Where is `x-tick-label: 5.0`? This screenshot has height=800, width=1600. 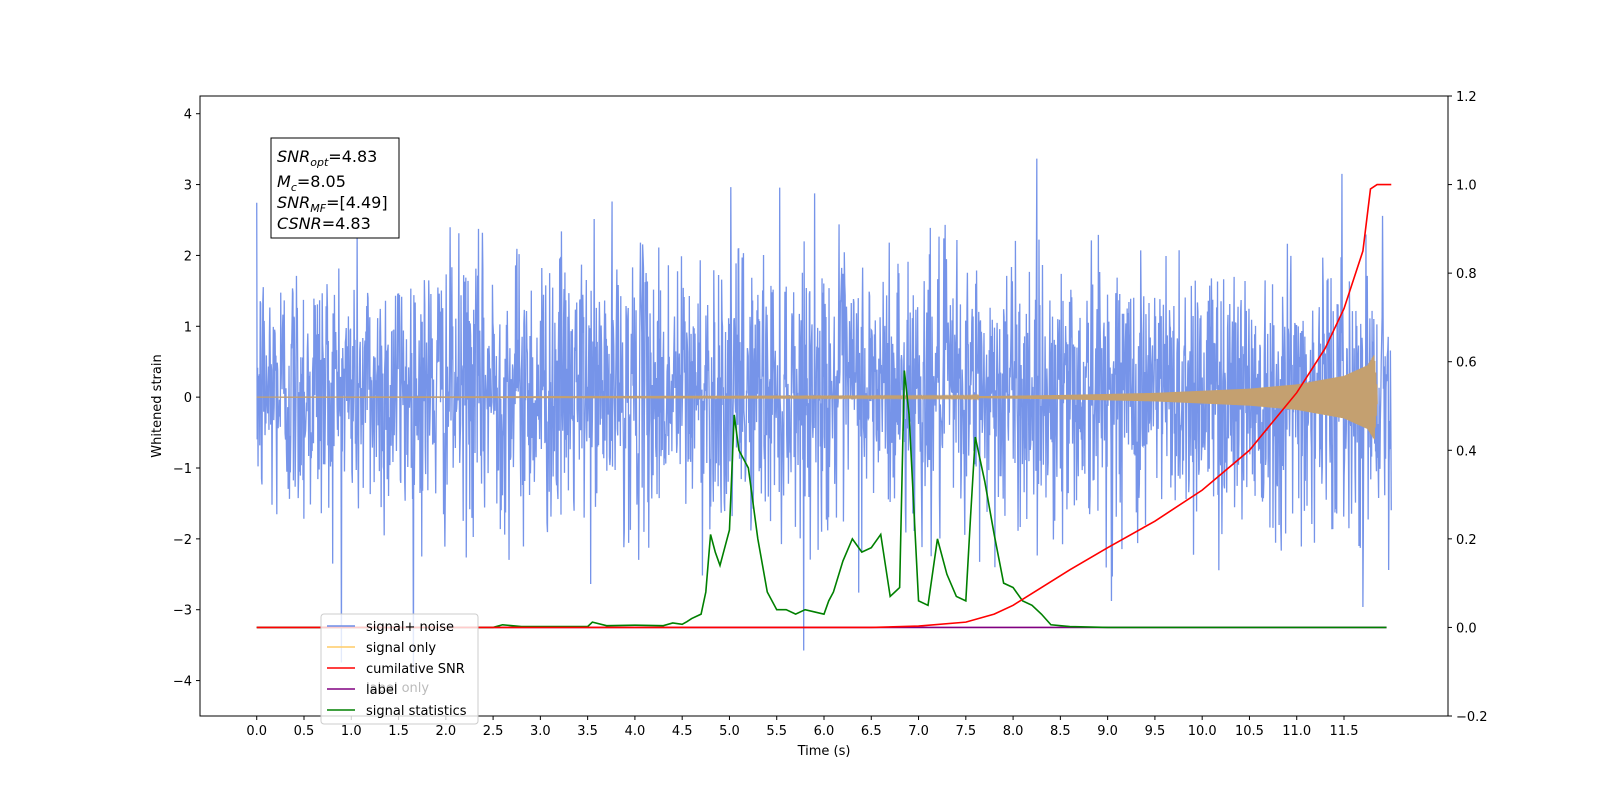
x-tick-label: 5.0 is located at coordinates (729, 731).